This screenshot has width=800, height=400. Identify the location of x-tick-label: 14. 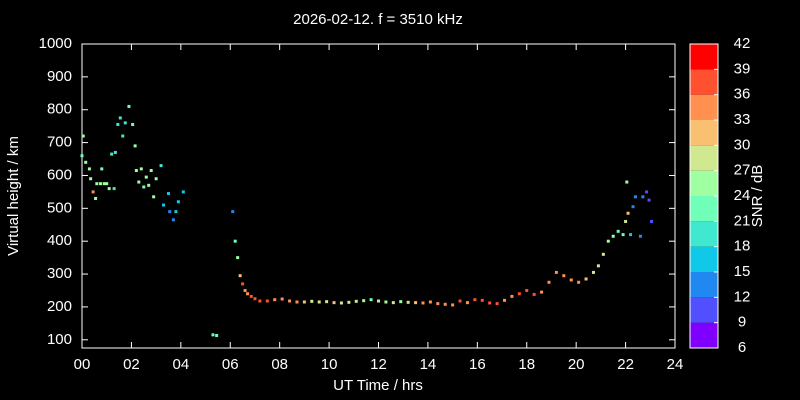
(428, 364).